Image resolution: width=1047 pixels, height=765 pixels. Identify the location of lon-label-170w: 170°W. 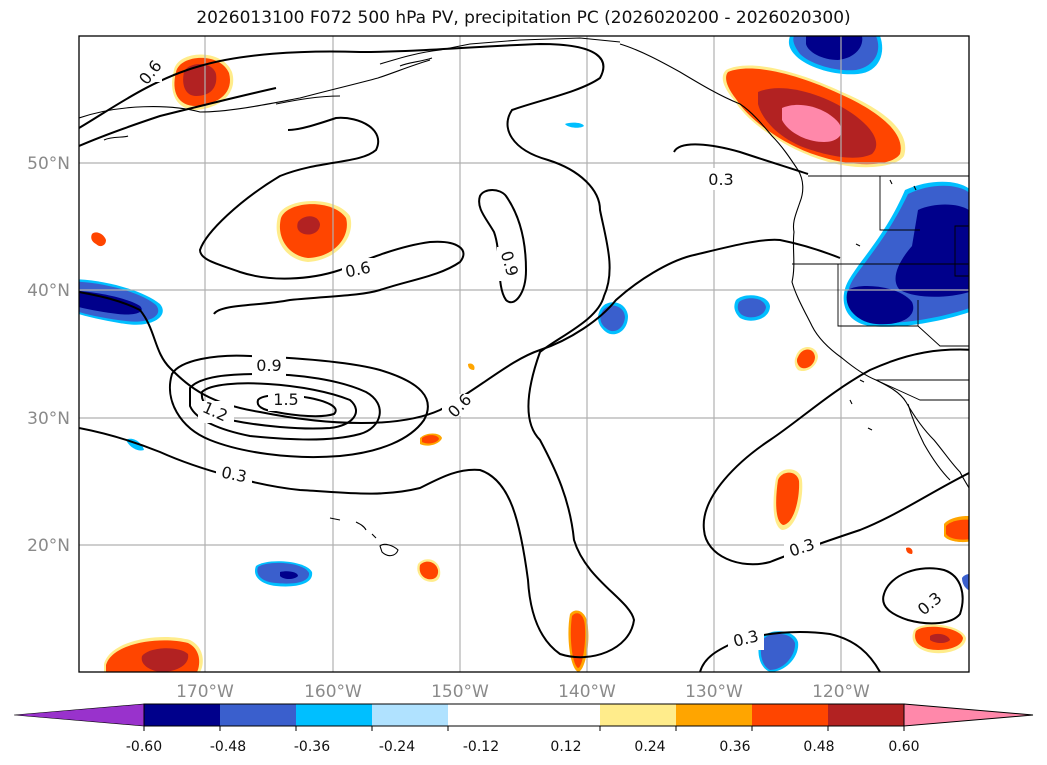
(205, 692).